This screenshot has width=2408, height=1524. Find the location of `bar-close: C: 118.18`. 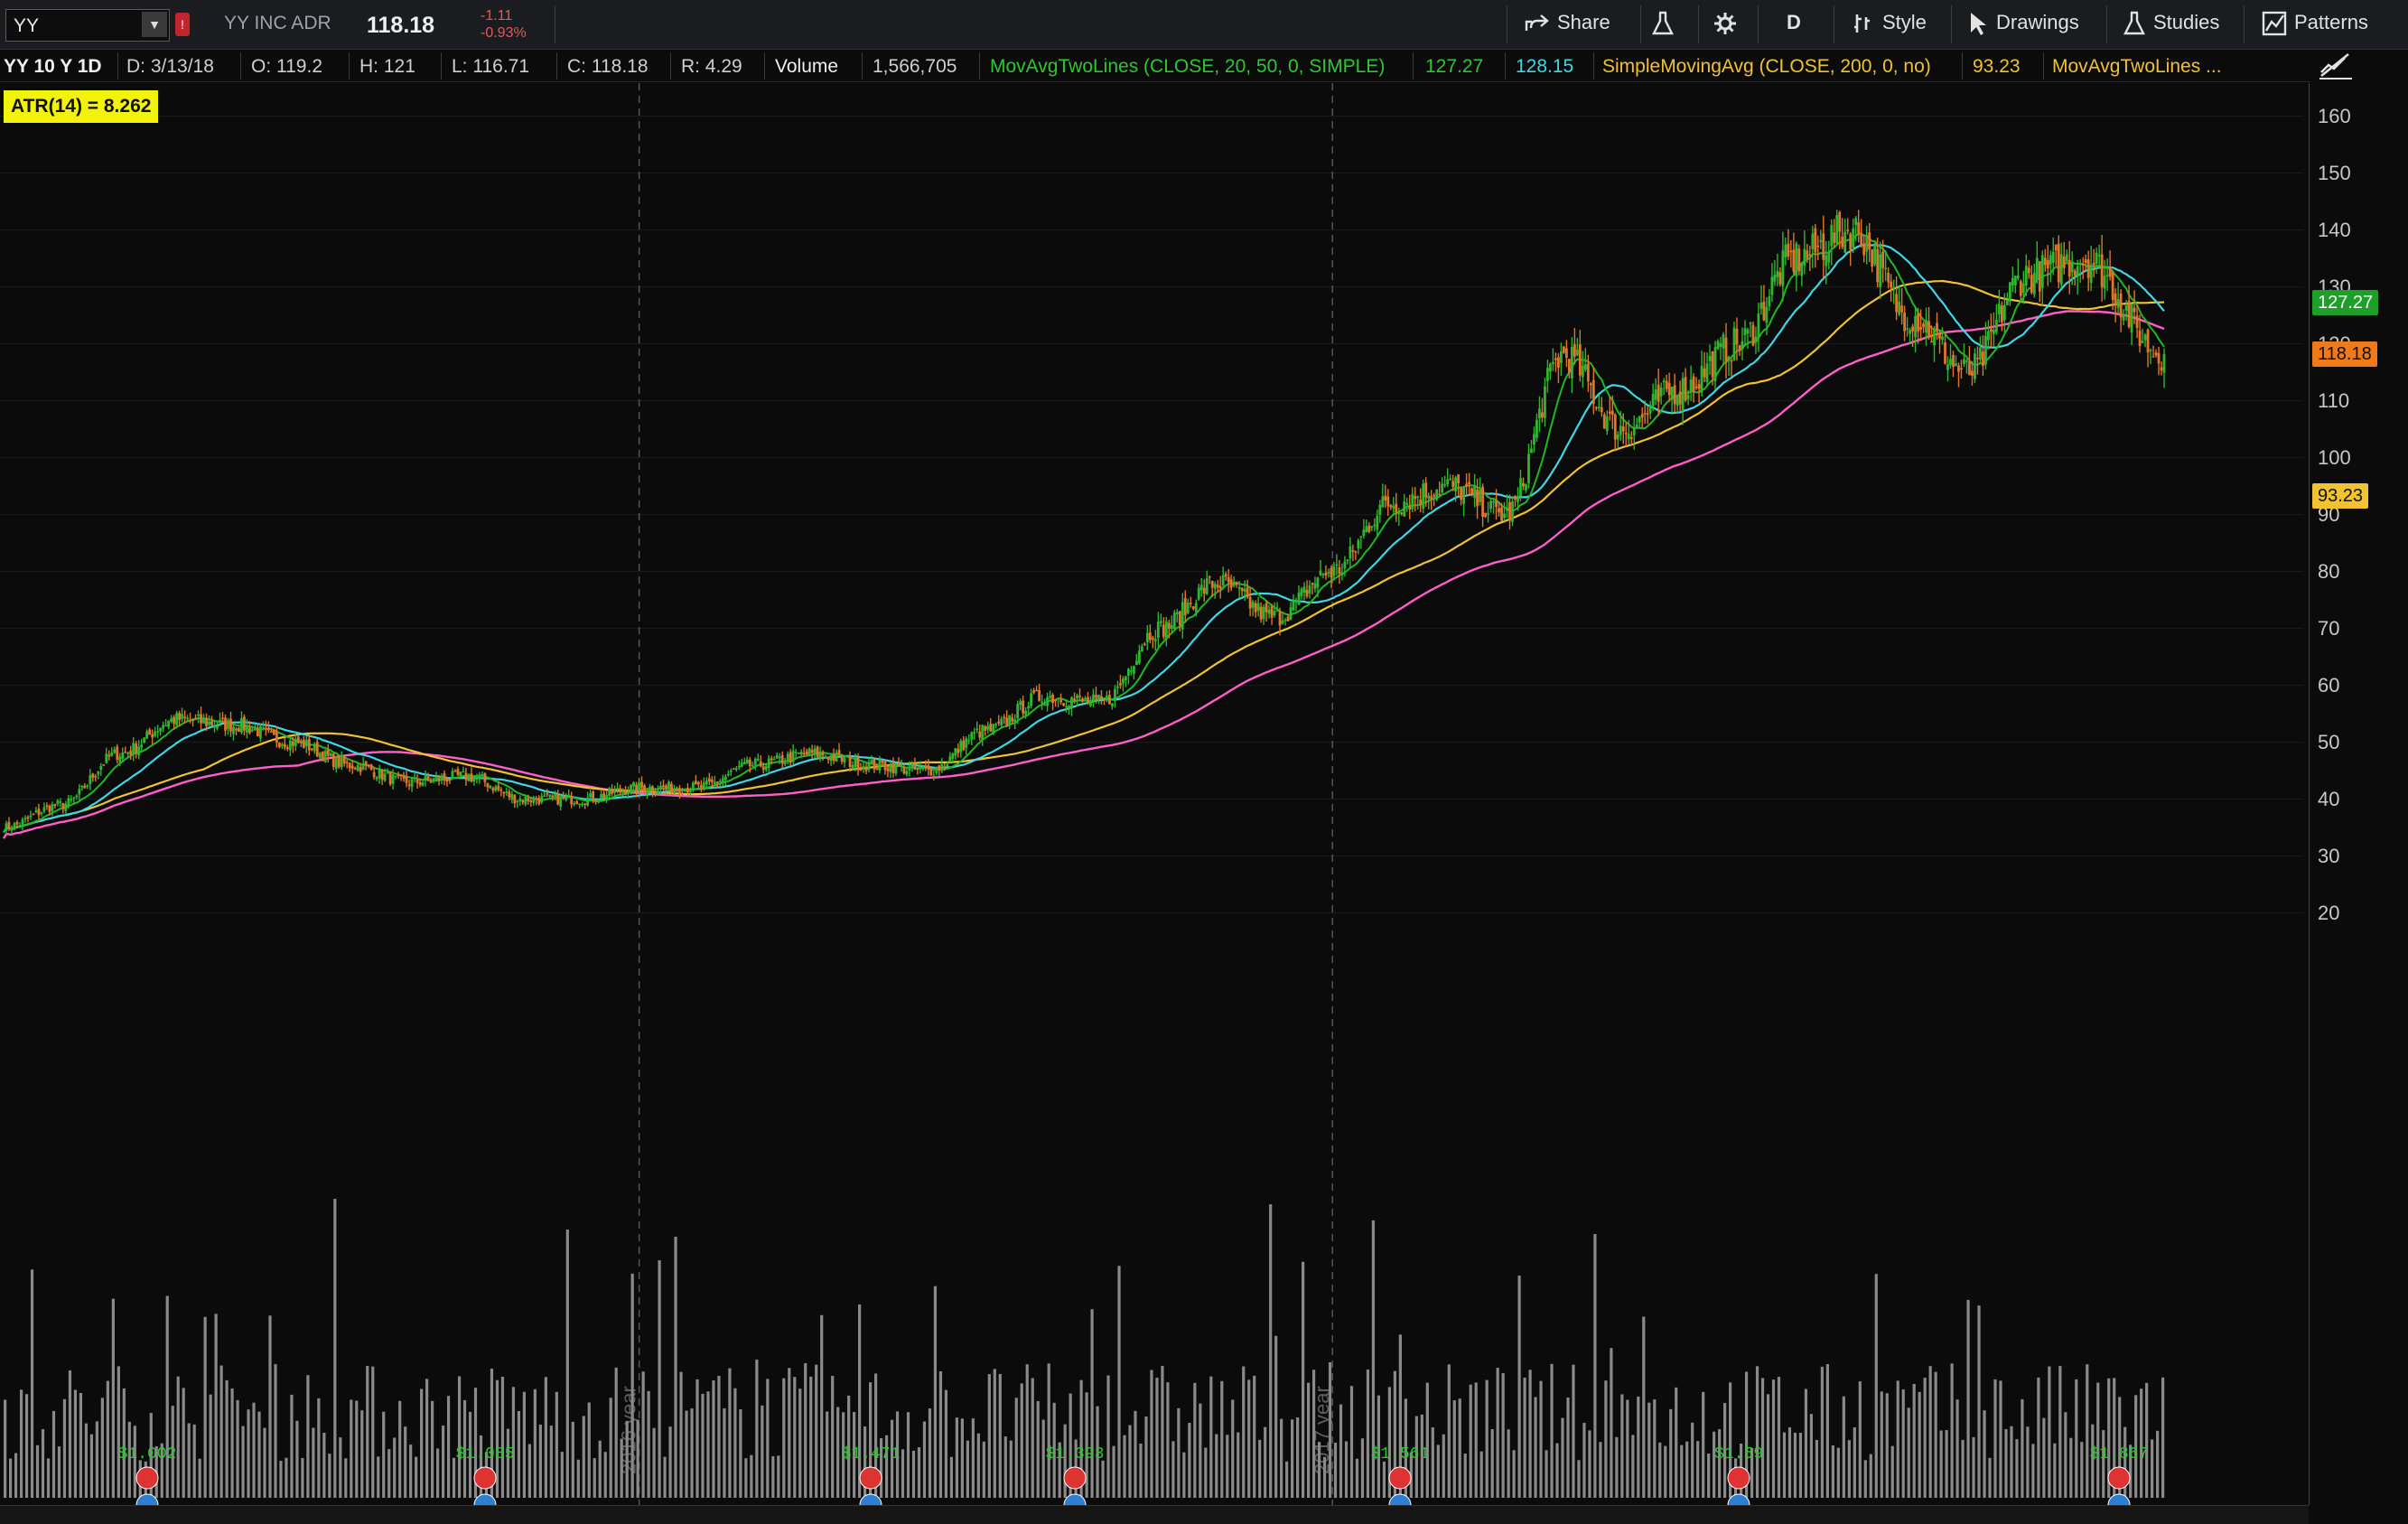

bar-close: C: 118.18 is located at coordinates (608, 66).